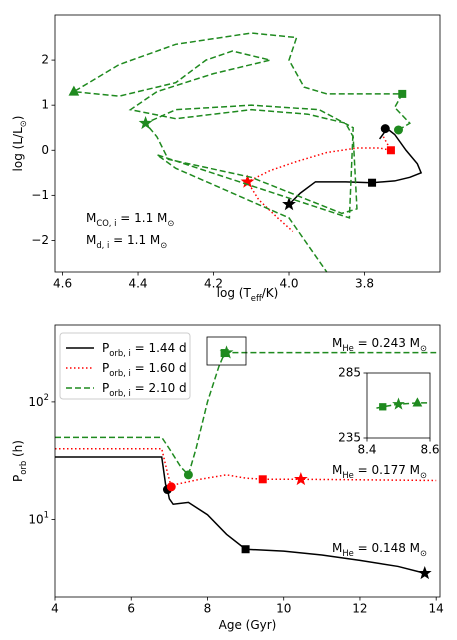 This screenshot has height=640, width=457. Describe the element at coordinates (137, 284) in the screenshot. I see `x-tick-label: 4.4` at that location.